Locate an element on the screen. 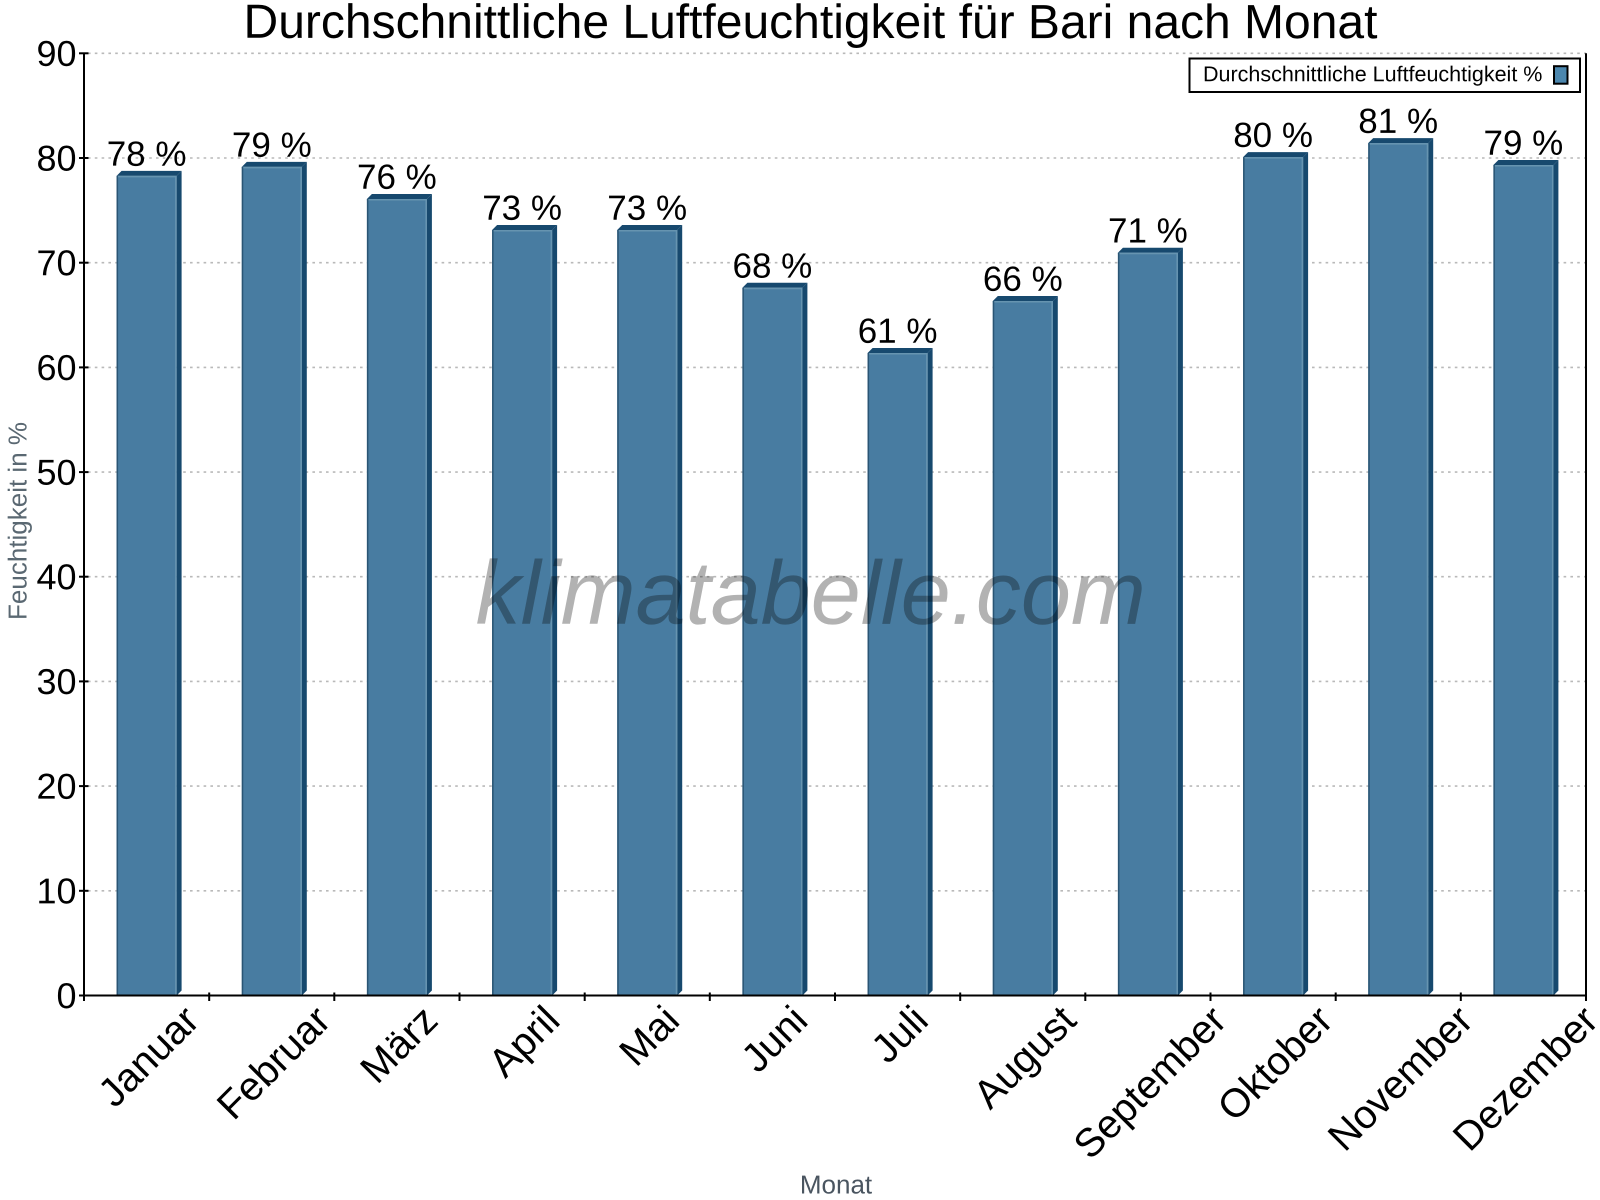  svg-text: 10 is located at coordinates (56, 890).